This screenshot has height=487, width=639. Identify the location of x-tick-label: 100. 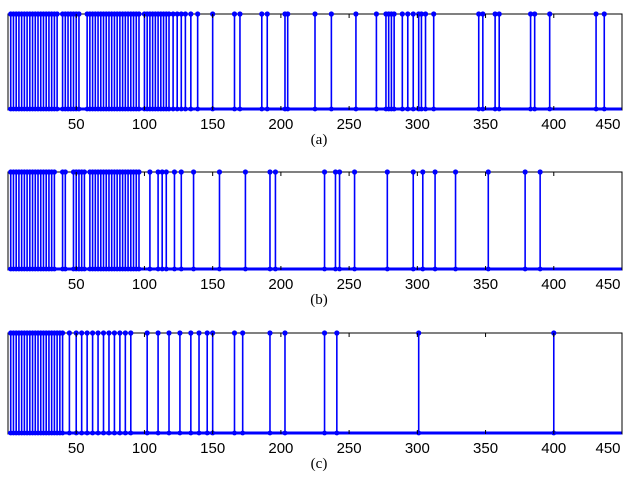
(144, 124).